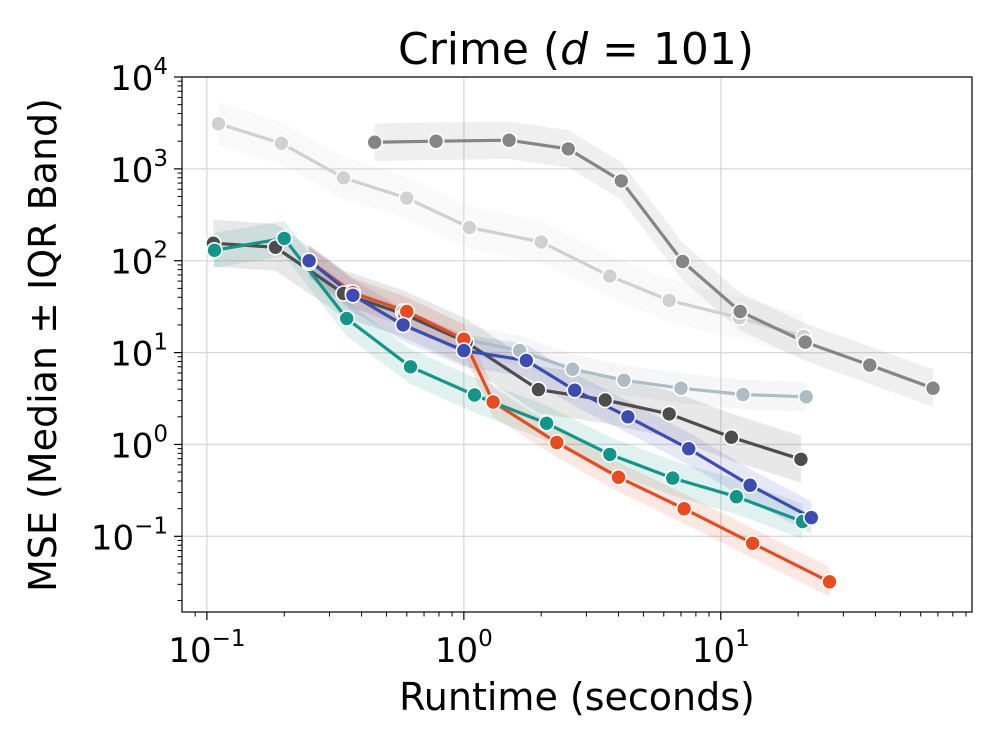 The height and width of the screenshot is (747, 996). Describe the element at coordinates (129, 535) in the screenshot. I see `y-tick-label: 10⁻¹` at that location.